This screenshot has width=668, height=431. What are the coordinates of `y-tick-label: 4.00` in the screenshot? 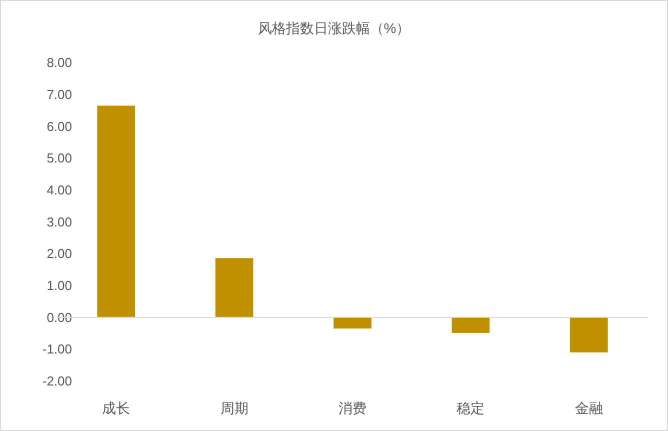 It's located at (59, 190).